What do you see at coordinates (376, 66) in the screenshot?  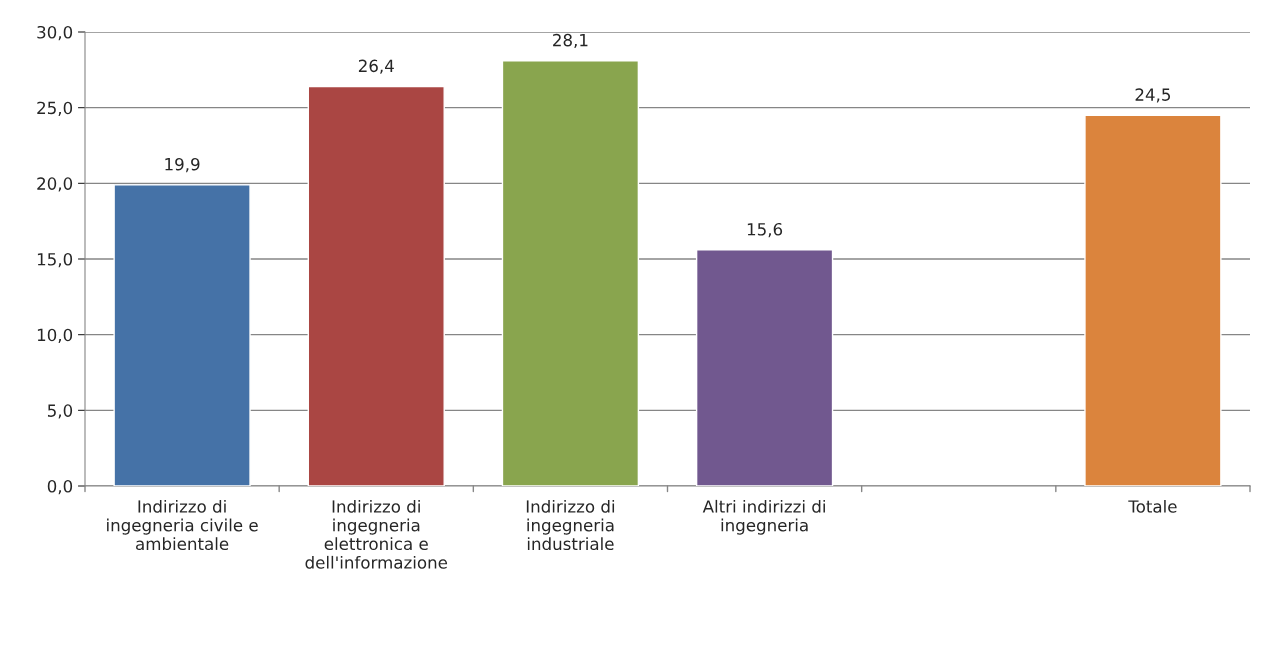 I see `data-label: 26,4` at bounding box center [376, 66].